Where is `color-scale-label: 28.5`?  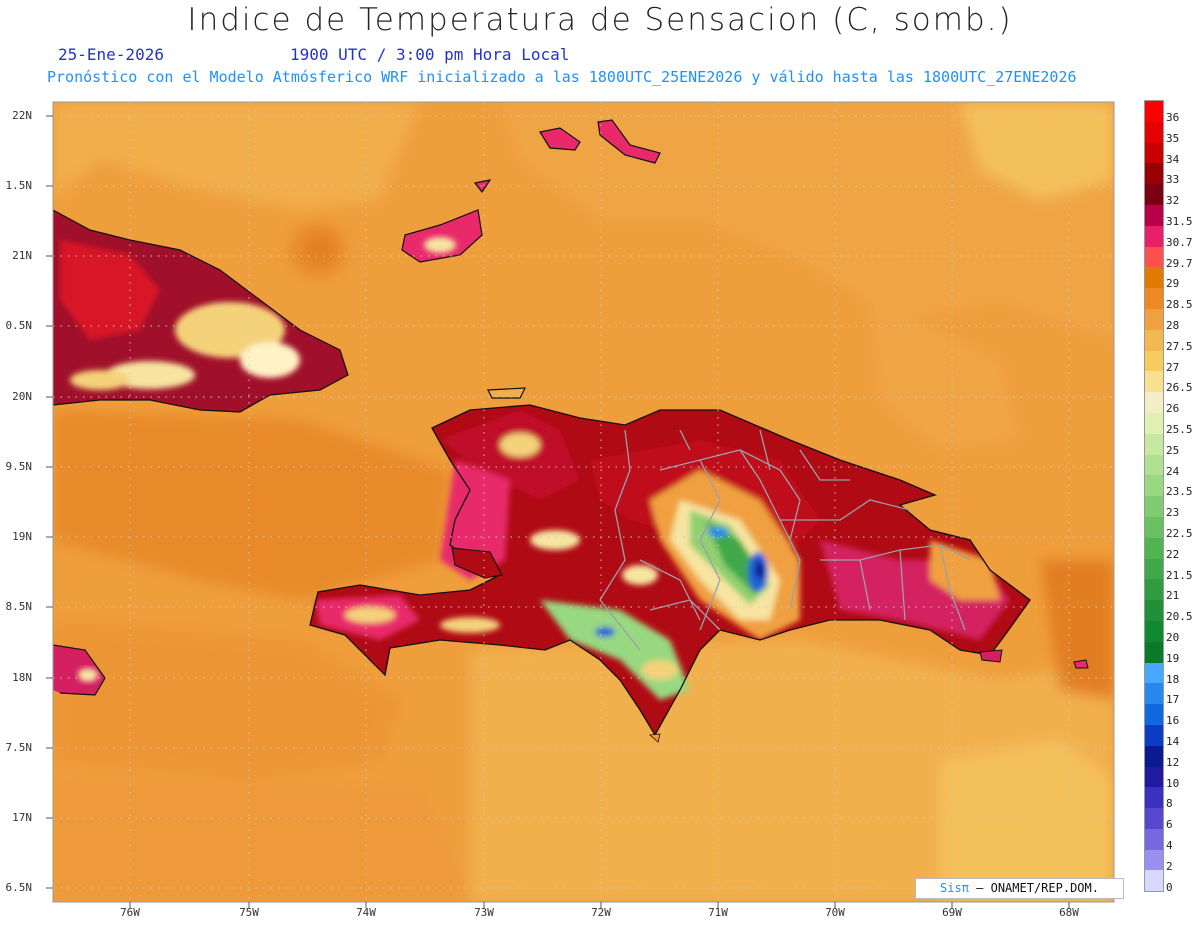
color-scale-label: 28.5 is located at coordinates (1179, 305).